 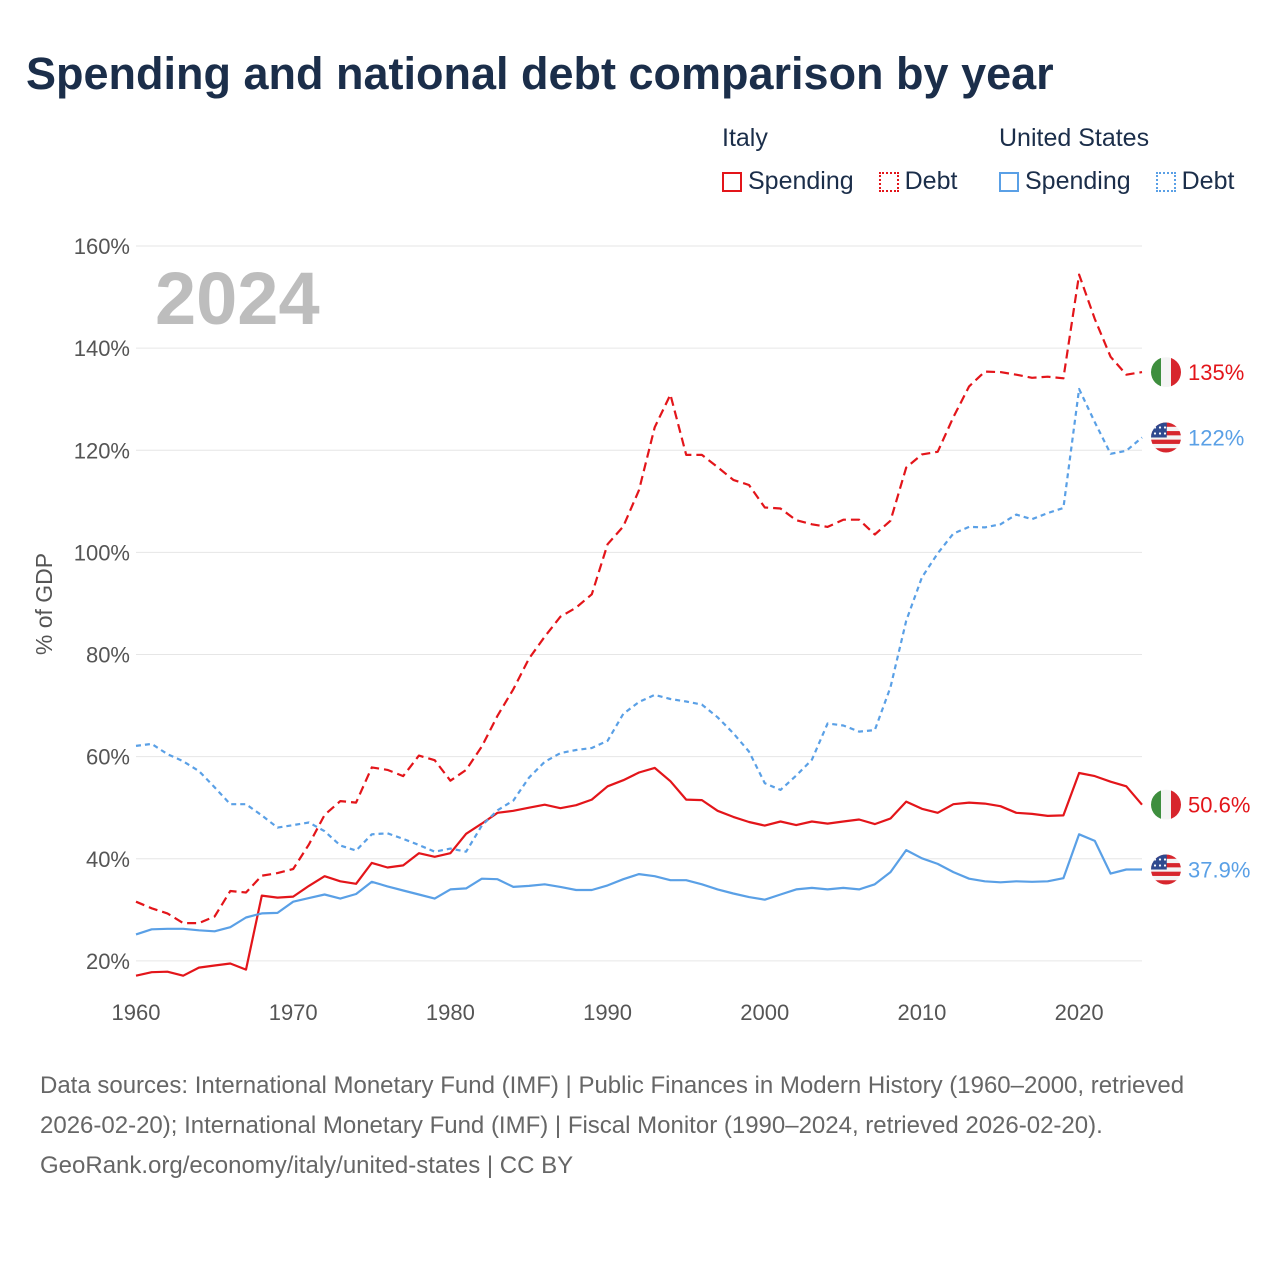 What do you see at coordinates (108, 757) in the screenshot?
I see `y-tick-label: 60%` at bounding box center [108, 757].